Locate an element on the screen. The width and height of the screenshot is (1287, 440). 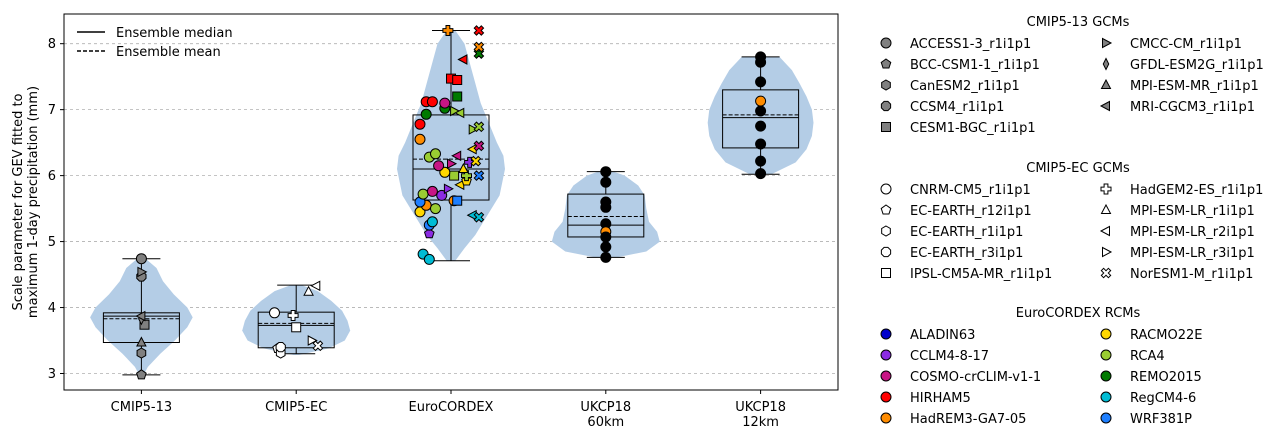
legend-label: EC-EARTH_r1i1p1 is located at coordinates (966, 232).